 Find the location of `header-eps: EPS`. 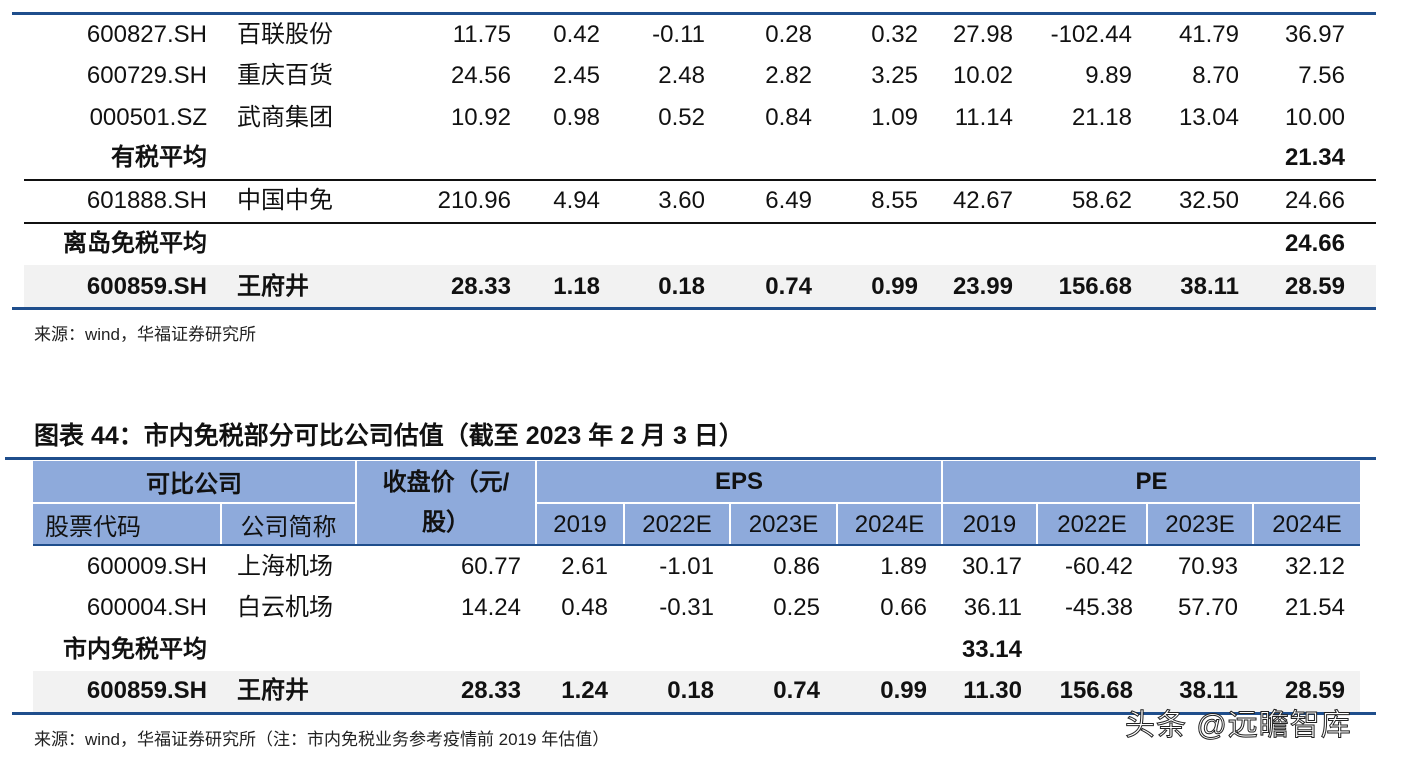

header-eps: EPS is located at coordinates (740, 481).